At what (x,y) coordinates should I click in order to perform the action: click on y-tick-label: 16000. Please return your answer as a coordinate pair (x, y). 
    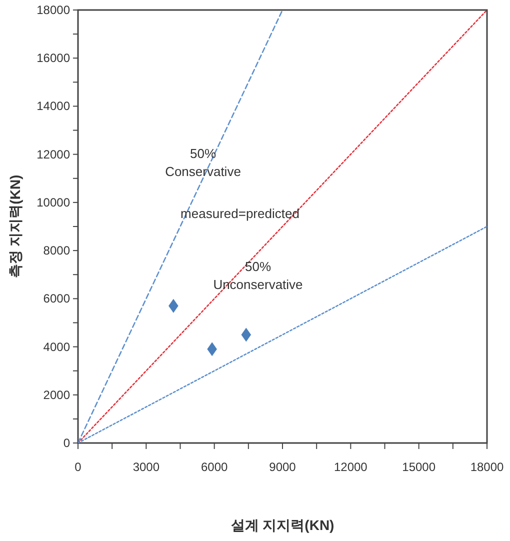
    Looking at the image, I should click on (53, 58).